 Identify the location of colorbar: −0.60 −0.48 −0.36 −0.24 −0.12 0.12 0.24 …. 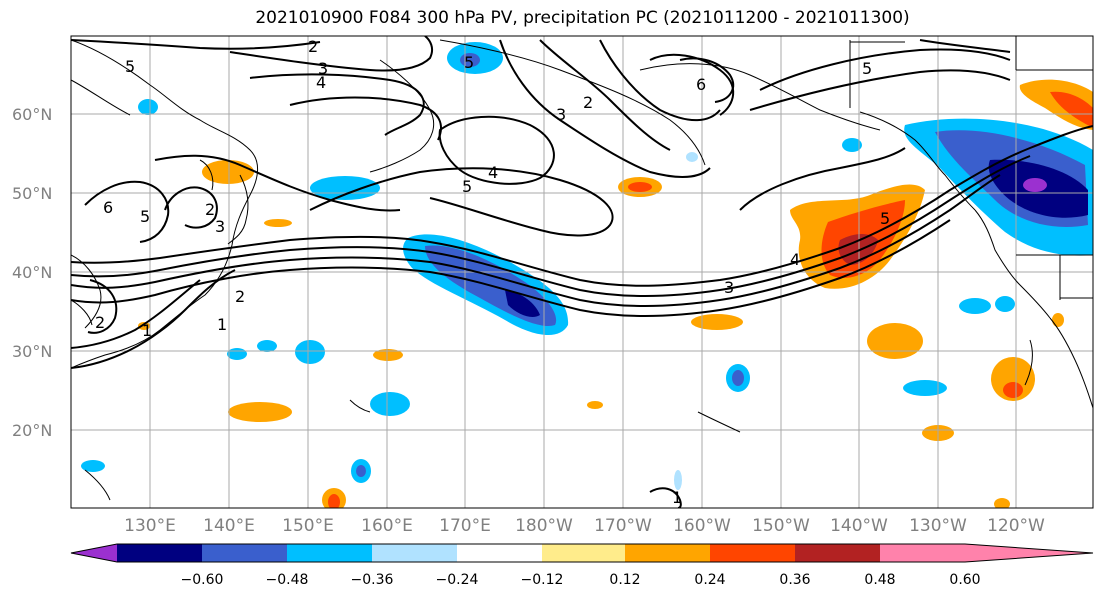
(582, 565).